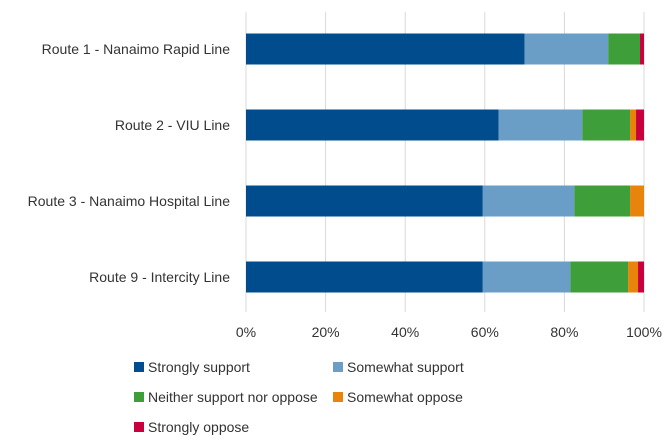  I want to click on x-tick-label: 20%, so click(326, 332).